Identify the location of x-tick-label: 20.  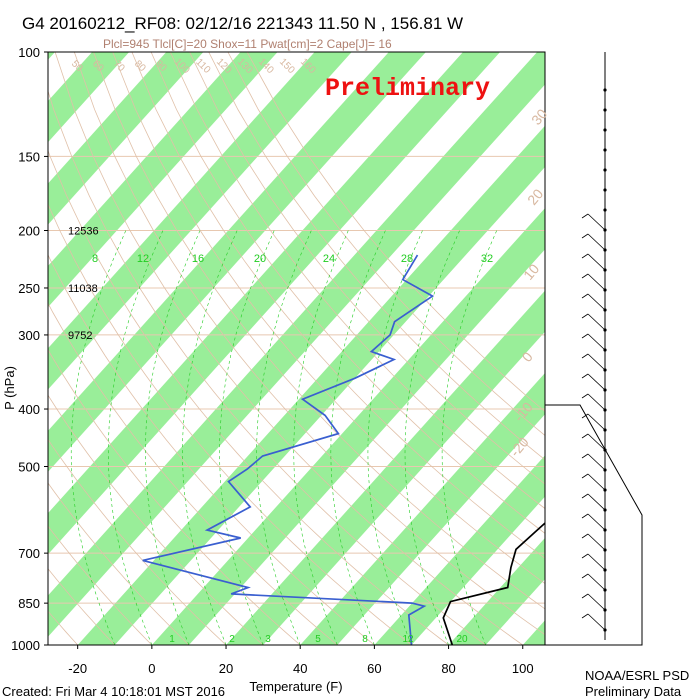
(226, 668).